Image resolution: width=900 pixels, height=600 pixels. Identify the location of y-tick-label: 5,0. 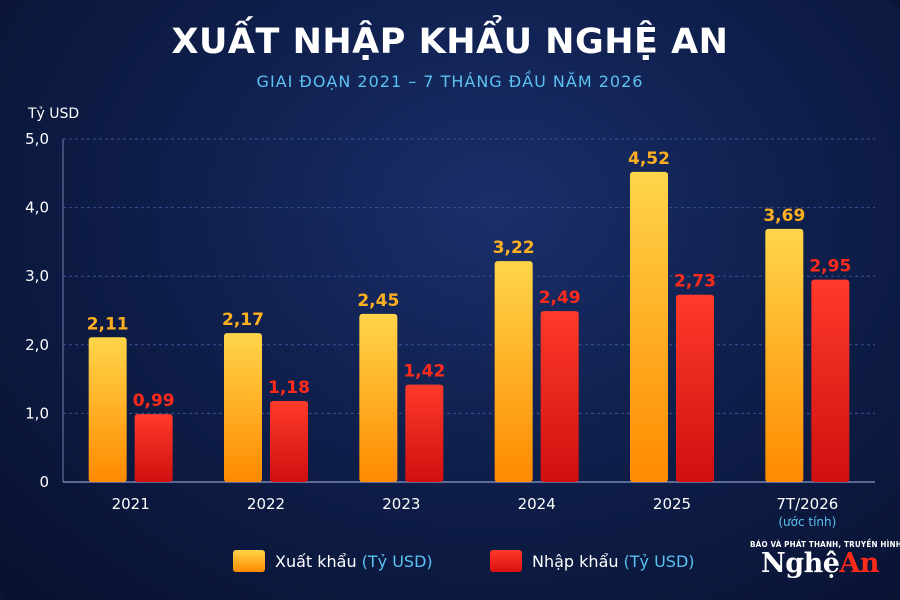
(37, 139).